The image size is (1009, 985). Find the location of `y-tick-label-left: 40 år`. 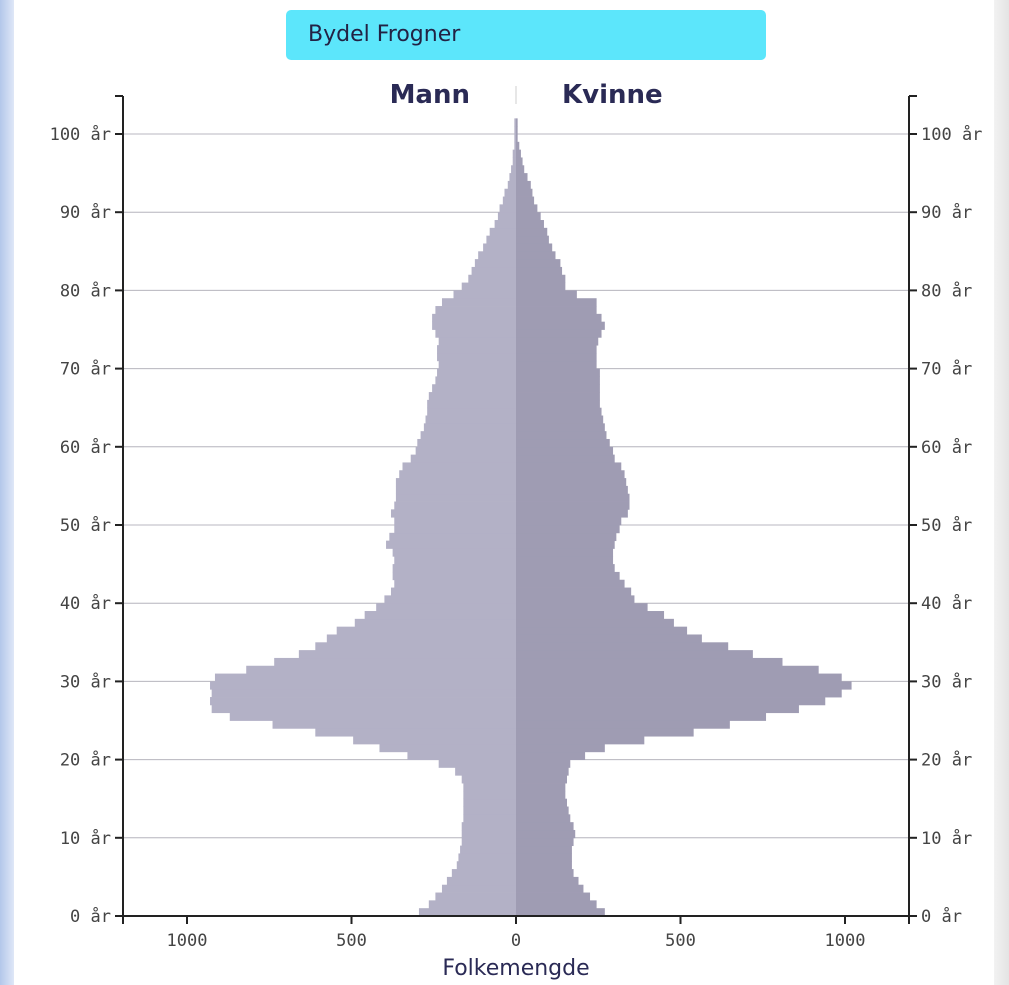

y-tick-label-left: 40 år is located at coordinates (85, 603).